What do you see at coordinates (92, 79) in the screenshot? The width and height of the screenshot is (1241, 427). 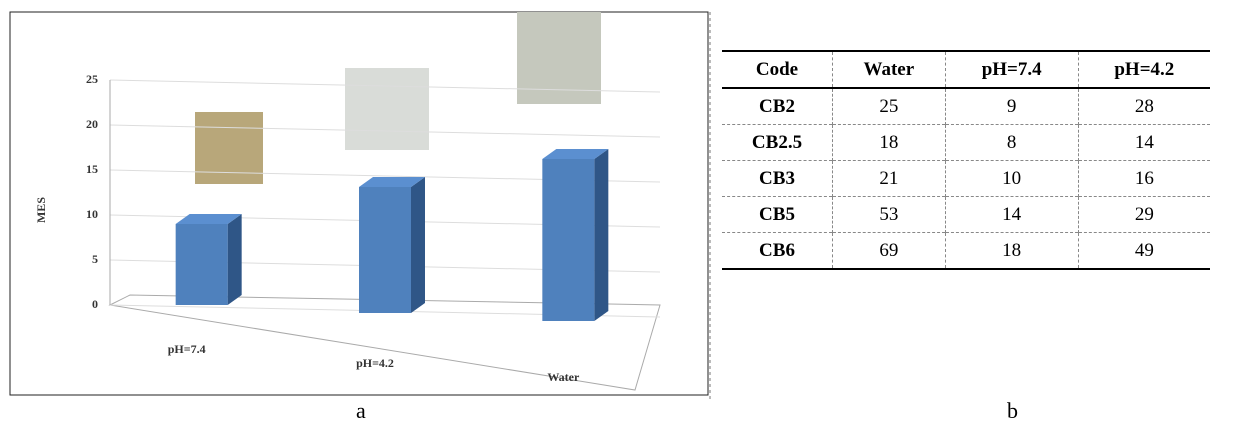 I see `y-tick-label: 25` at bounding box center [92, 79].